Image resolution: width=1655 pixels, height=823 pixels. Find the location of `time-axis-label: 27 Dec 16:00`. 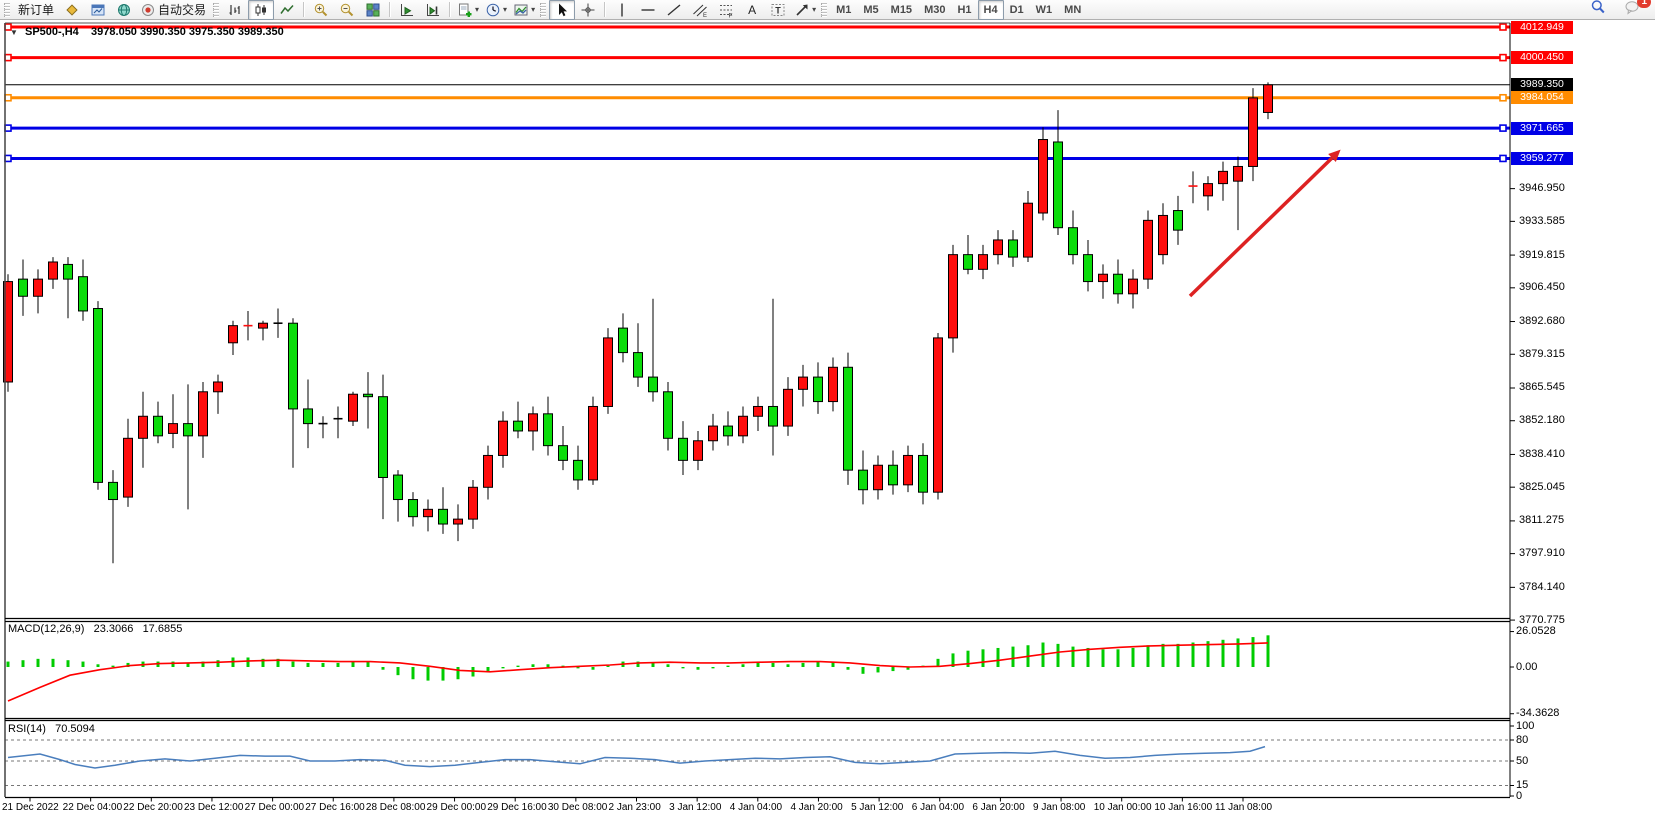

time-axis-label: 27 Dec 16:00 is located at coordinates (335, 807).